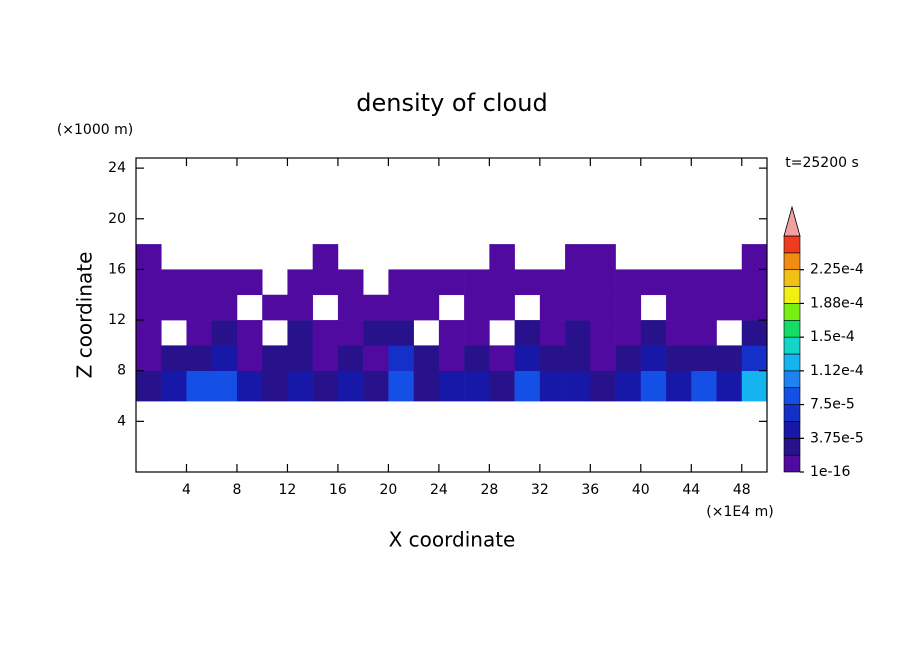  Describe the element at coordinates (832, 337) in the screenshot. I see `colorbar-tick-label: 1.5e-4` at that location.